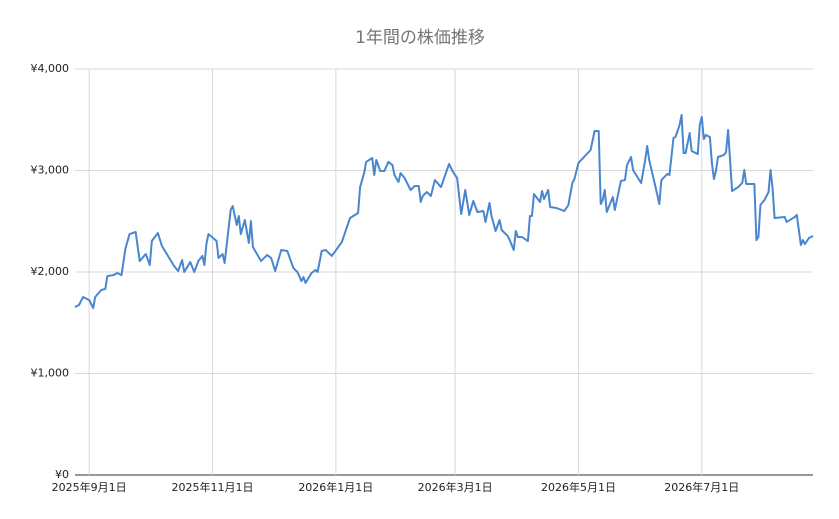  I want to click on x-tick-label: 2026年3月1日, so click(455, 487).